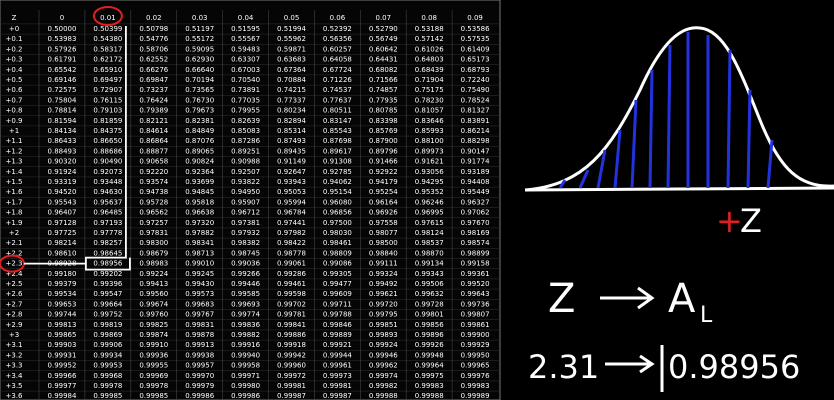  What do you see at coordinates (153, 100) in the screenshot?
I see `table-cell: 0.76424` at bounding box center [153, 100].